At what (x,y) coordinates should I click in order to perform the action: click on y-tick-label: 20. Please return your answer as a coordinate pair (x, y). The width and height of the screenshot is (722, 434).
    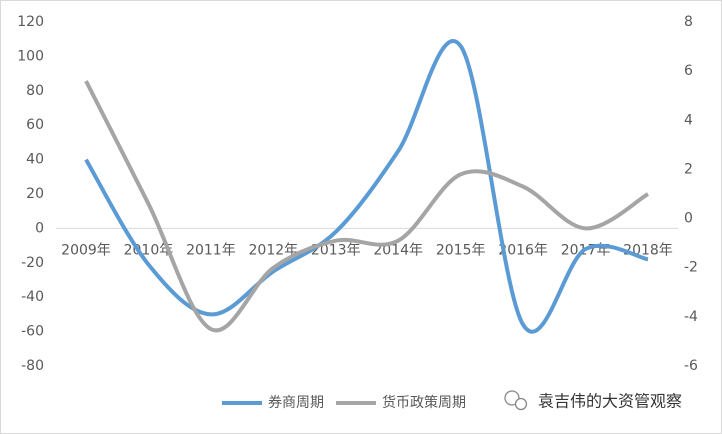
    Looking at the image, I should click on (35, 194).